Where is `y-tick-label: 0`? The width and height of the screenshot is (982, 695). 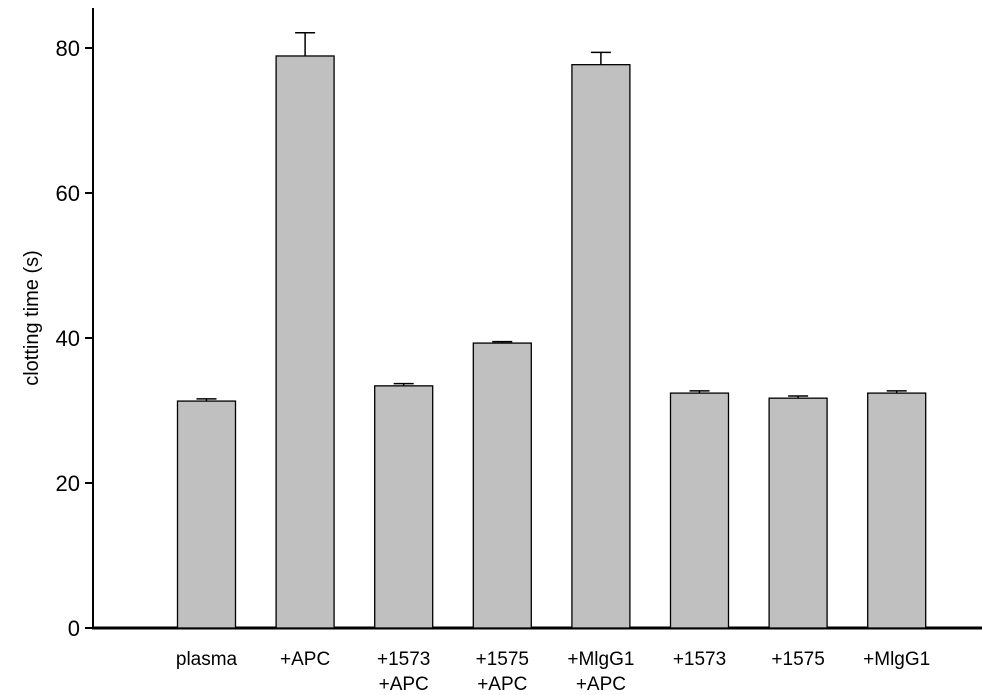
y-tick-label: 0 is located at coordinates (74, 628).